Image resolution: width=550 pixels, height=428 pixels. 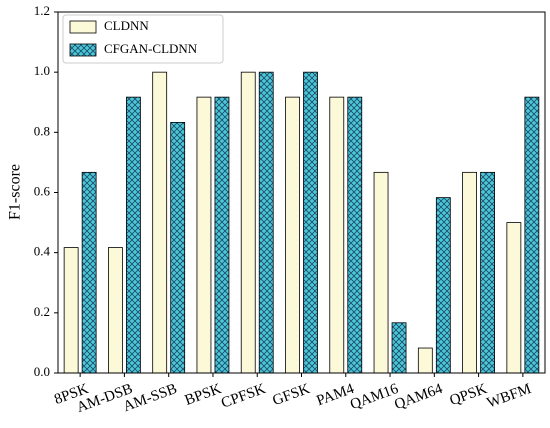 What do you see at coordinates (42, 190) in the screenshot?
I see `y-tick-label: 0.6` at bounding box center [42, 190].